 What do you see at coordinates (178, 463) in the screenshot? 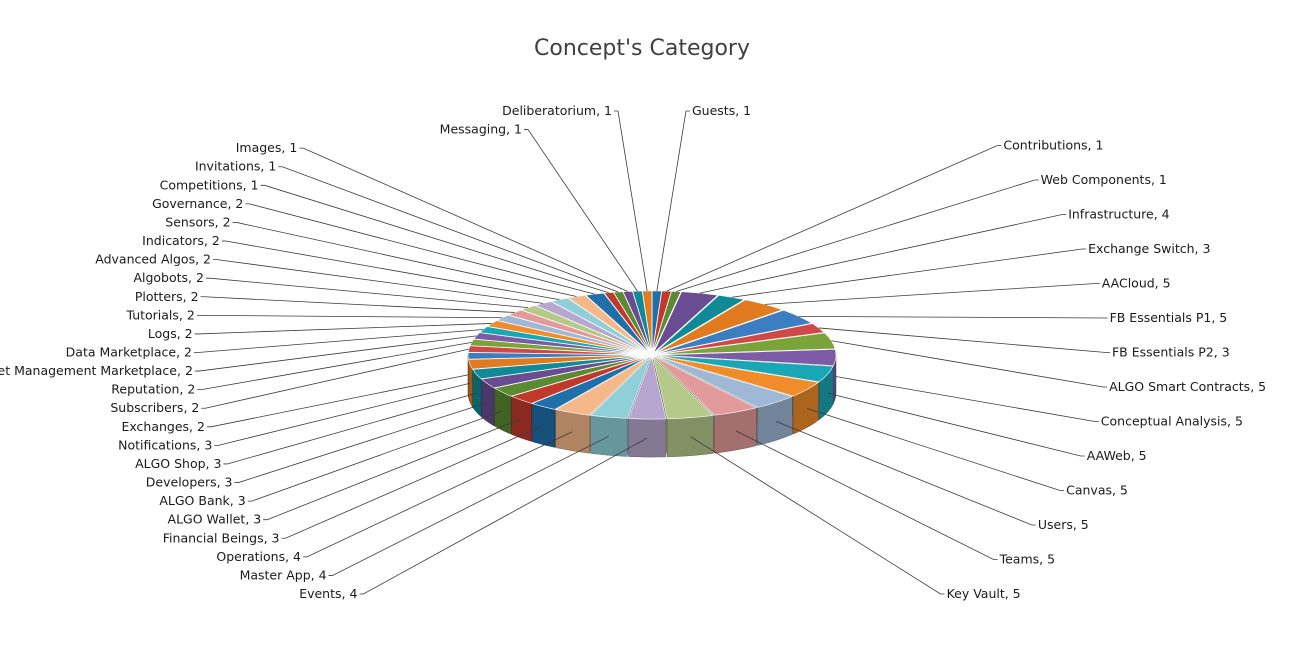
I see `slice-label-22: ALGO Shop, 3` at bounding box center [178, 463].